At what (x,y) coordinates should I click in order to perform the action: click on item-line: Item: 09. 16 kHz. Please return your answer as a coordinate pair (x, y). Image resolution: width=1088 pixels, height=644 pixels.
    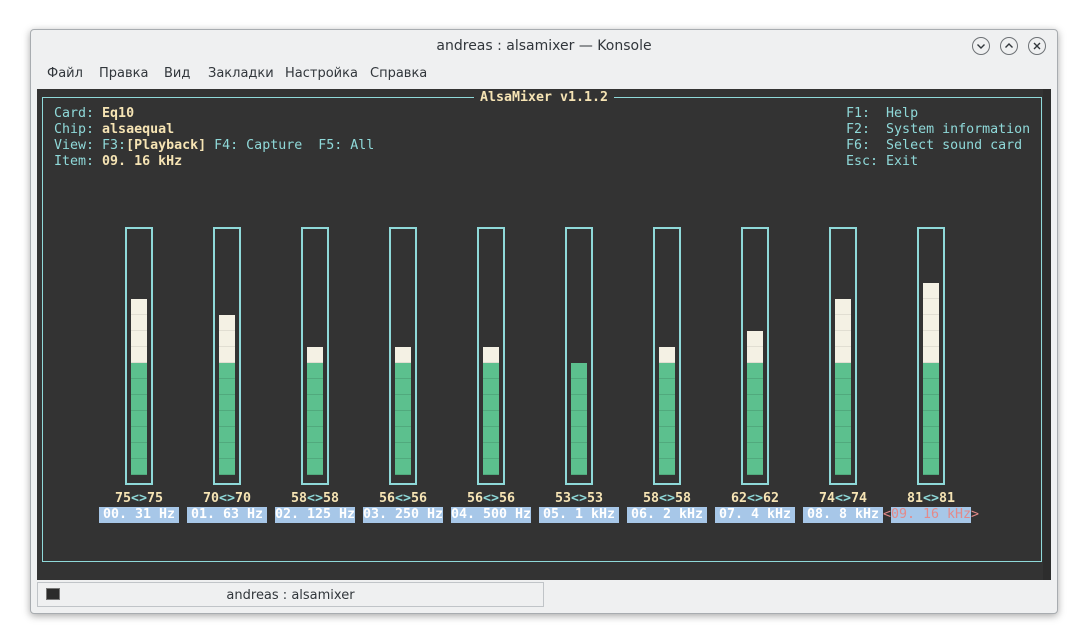
    Looking at the image, I should click on (118, 161).